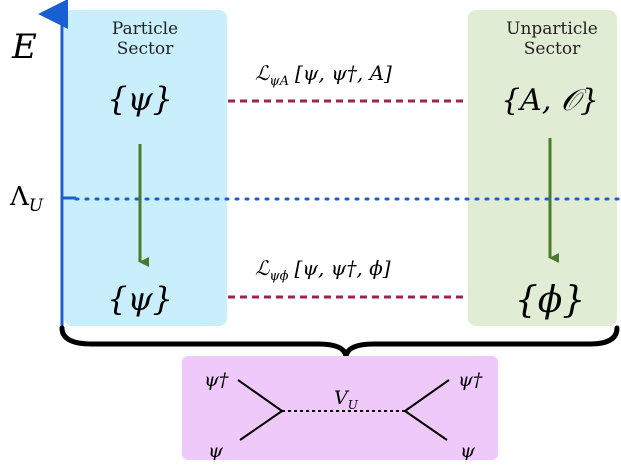 This screenshot has width=621, height=465. Describe the element at coordinates (470, 380) in the screenshot. I see `top-right-label: ψ†` at that location.